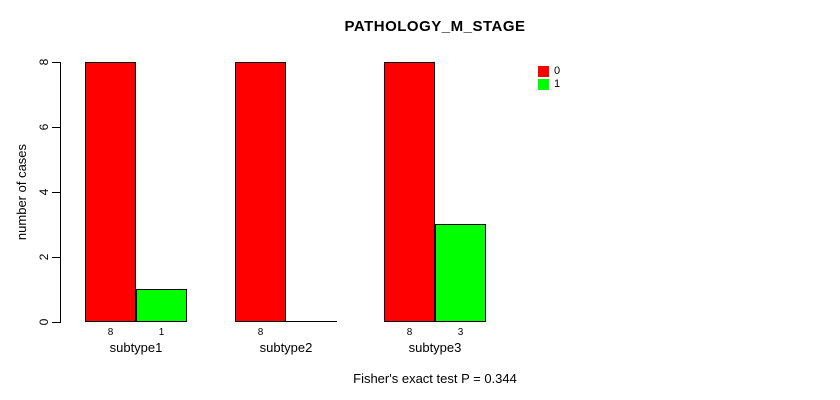 The height and width of the screenshot is (400, 840). Describe the element at coordinates (44, 62) in the screenshot. I see `y-axis-tick-label: 8` at that location.